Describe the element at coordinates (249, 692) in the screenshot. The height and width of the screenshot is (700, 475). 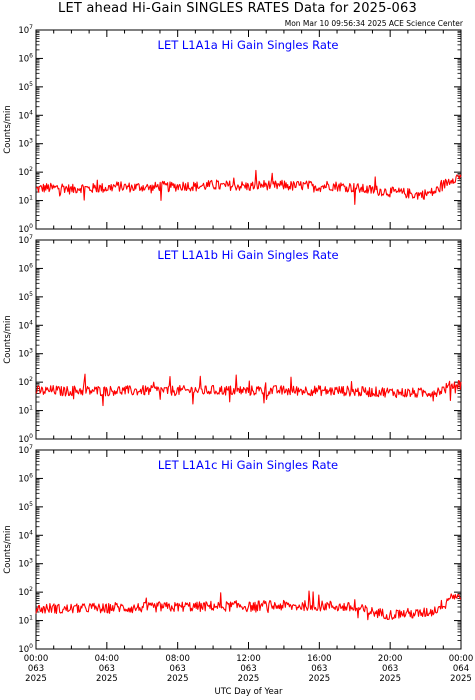
I see `x-axis-label: UTC Day of Year` at that location.